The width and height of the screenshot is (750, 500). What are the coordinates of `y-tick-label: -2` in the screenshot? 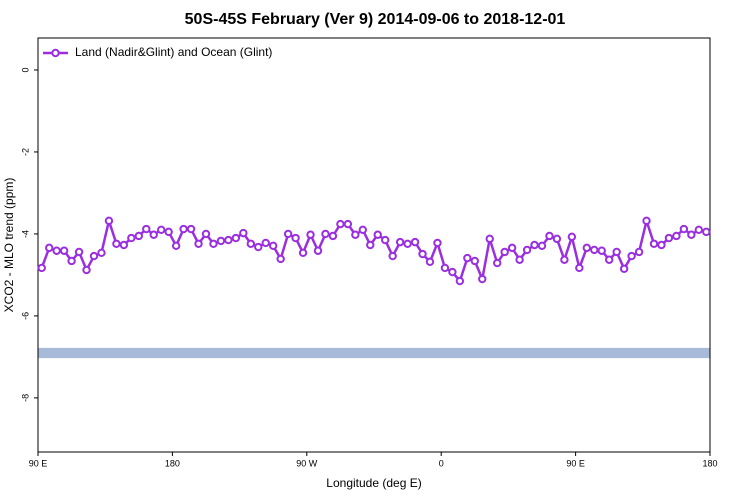 It's located at (25, 152).